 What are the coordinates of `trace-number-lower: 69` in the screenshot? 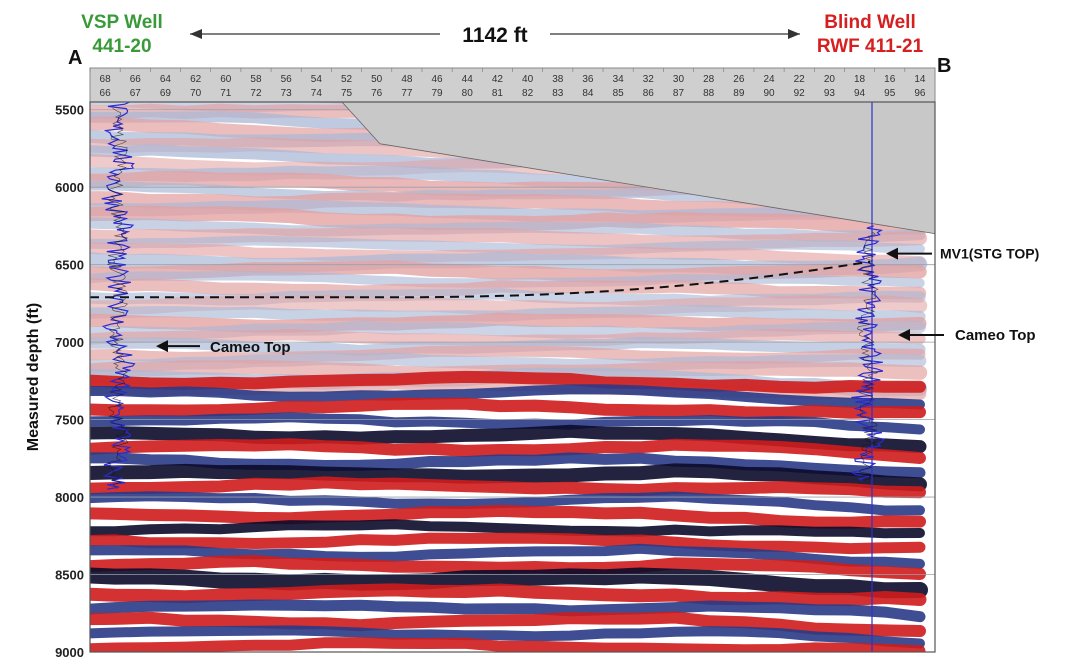 It's located at (166, 93).